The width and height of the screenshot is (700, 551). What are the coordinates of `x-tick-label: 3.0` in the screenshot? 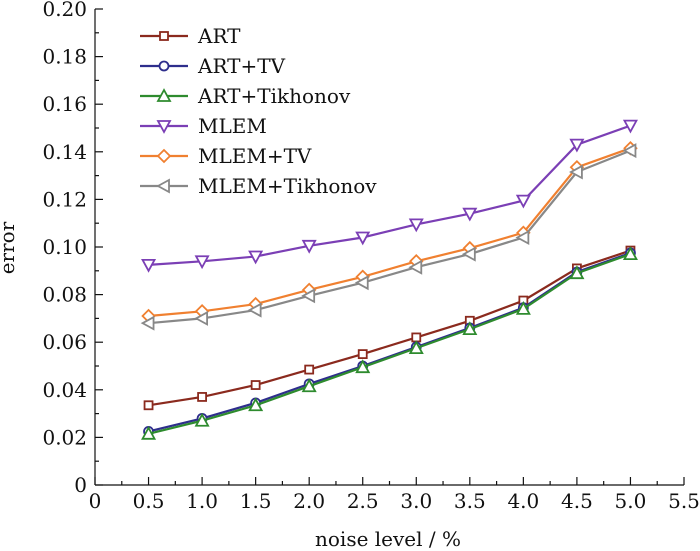 It's located at (416, 501).